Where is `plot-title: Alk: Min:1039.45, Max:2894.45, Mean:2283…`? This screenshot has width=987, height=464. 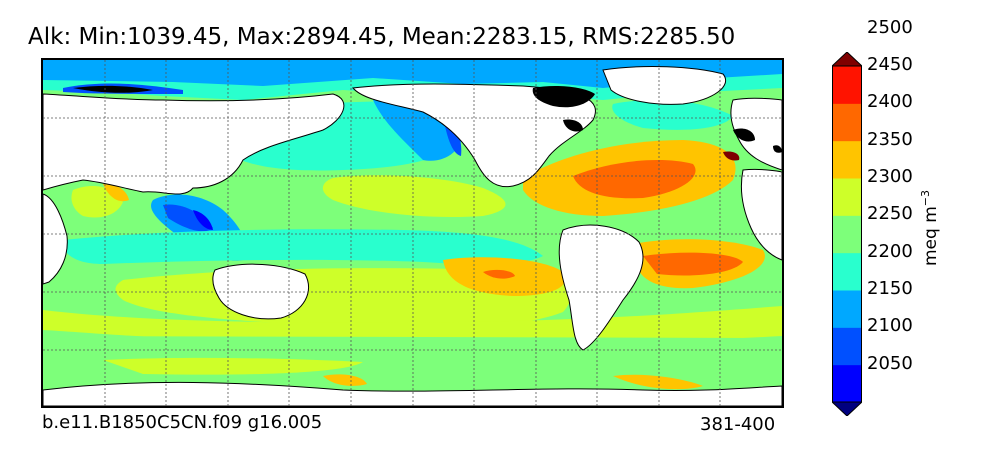 plot-title: Alk: Min:1039.45, Max:2894.45, Mean:2283… is located at coordinates (382, 37).